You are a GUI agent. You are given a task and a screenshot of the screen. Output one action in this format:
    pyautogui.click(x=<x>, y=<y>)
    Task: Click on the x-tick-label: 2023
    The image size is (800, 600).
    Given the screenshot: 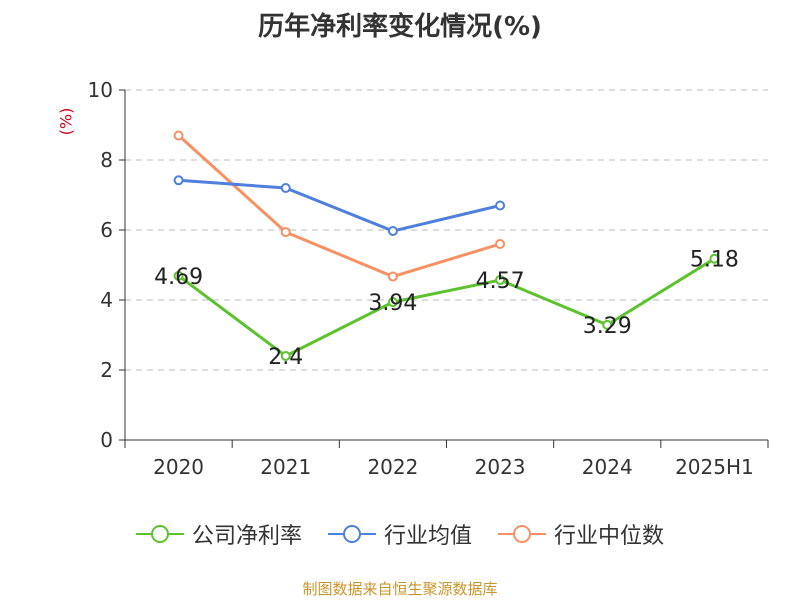 What is the action you would take?
    pyautogui.click(x=500, y=467)
    